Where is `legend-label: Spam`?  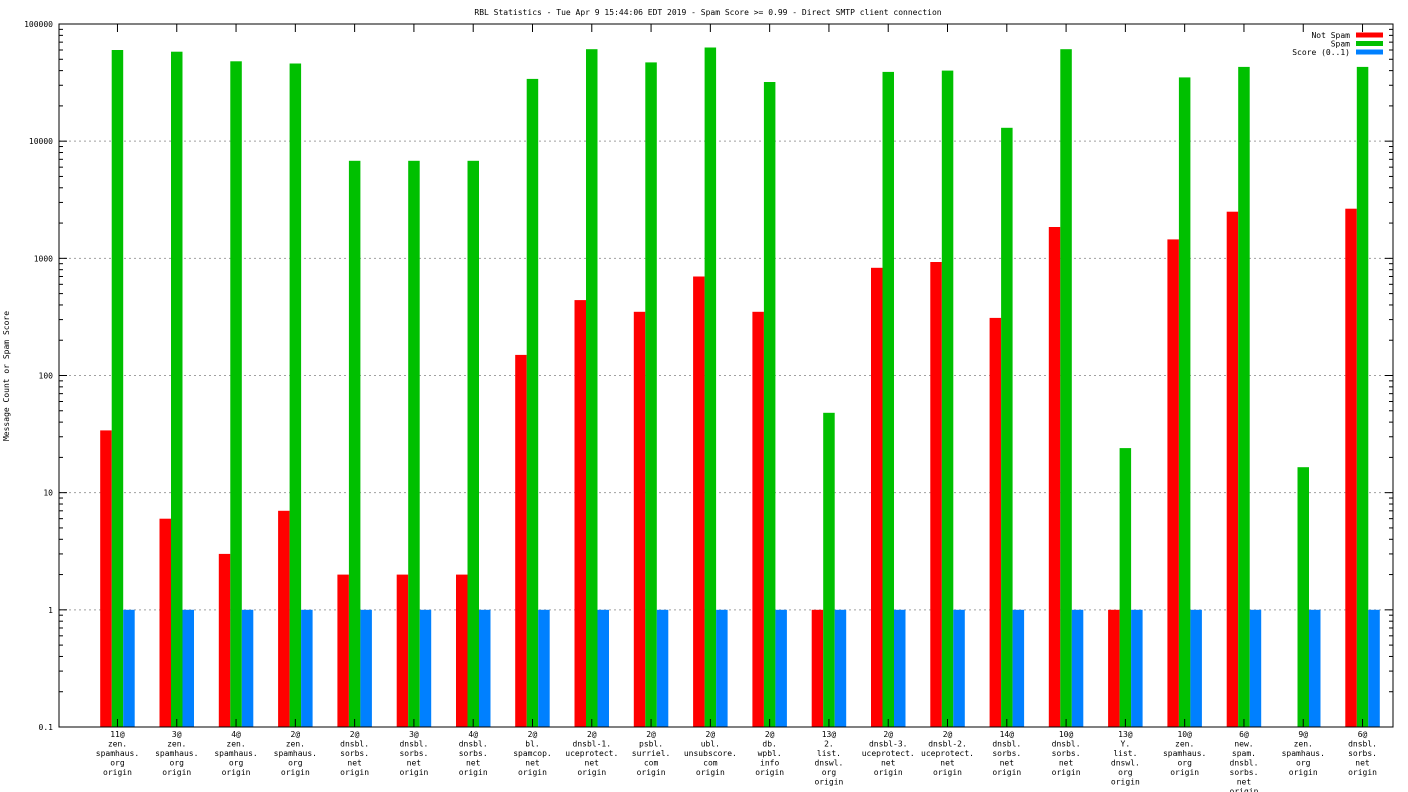
legend-label: Spam is located at coordinates (1340, 44).